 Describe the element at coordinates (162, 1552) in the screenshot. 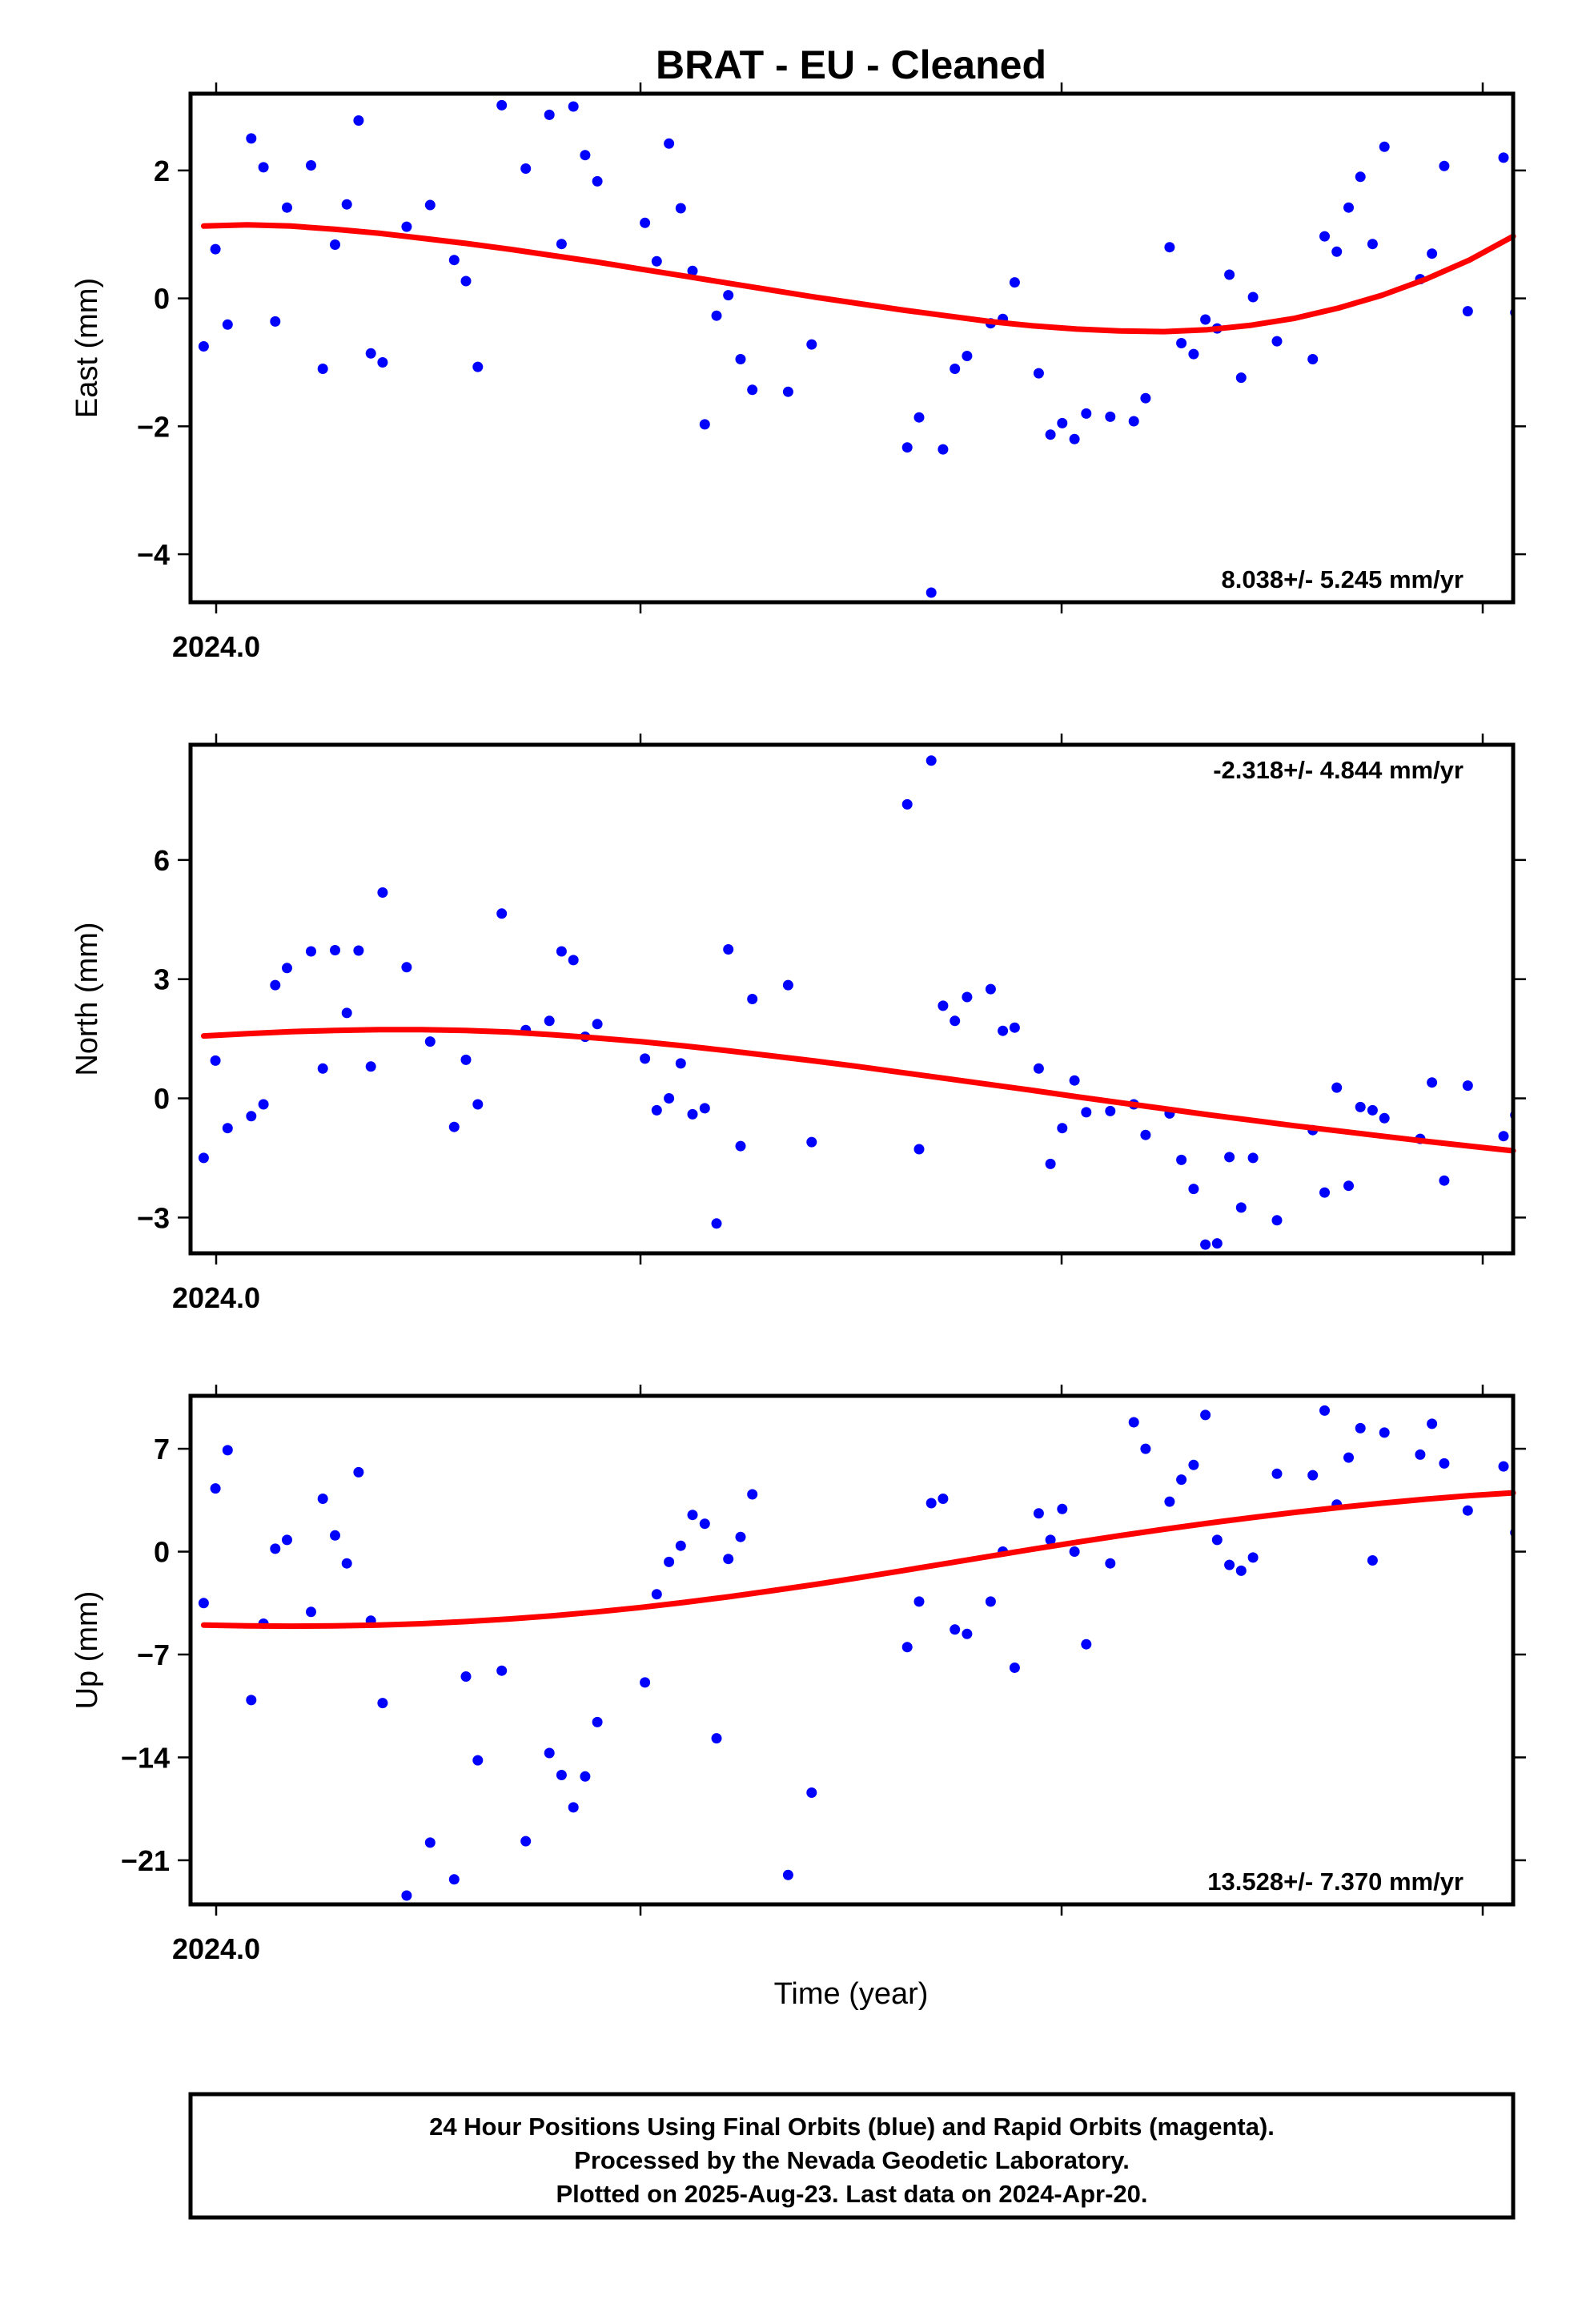

I see `y-tick-label: 0` at that location.